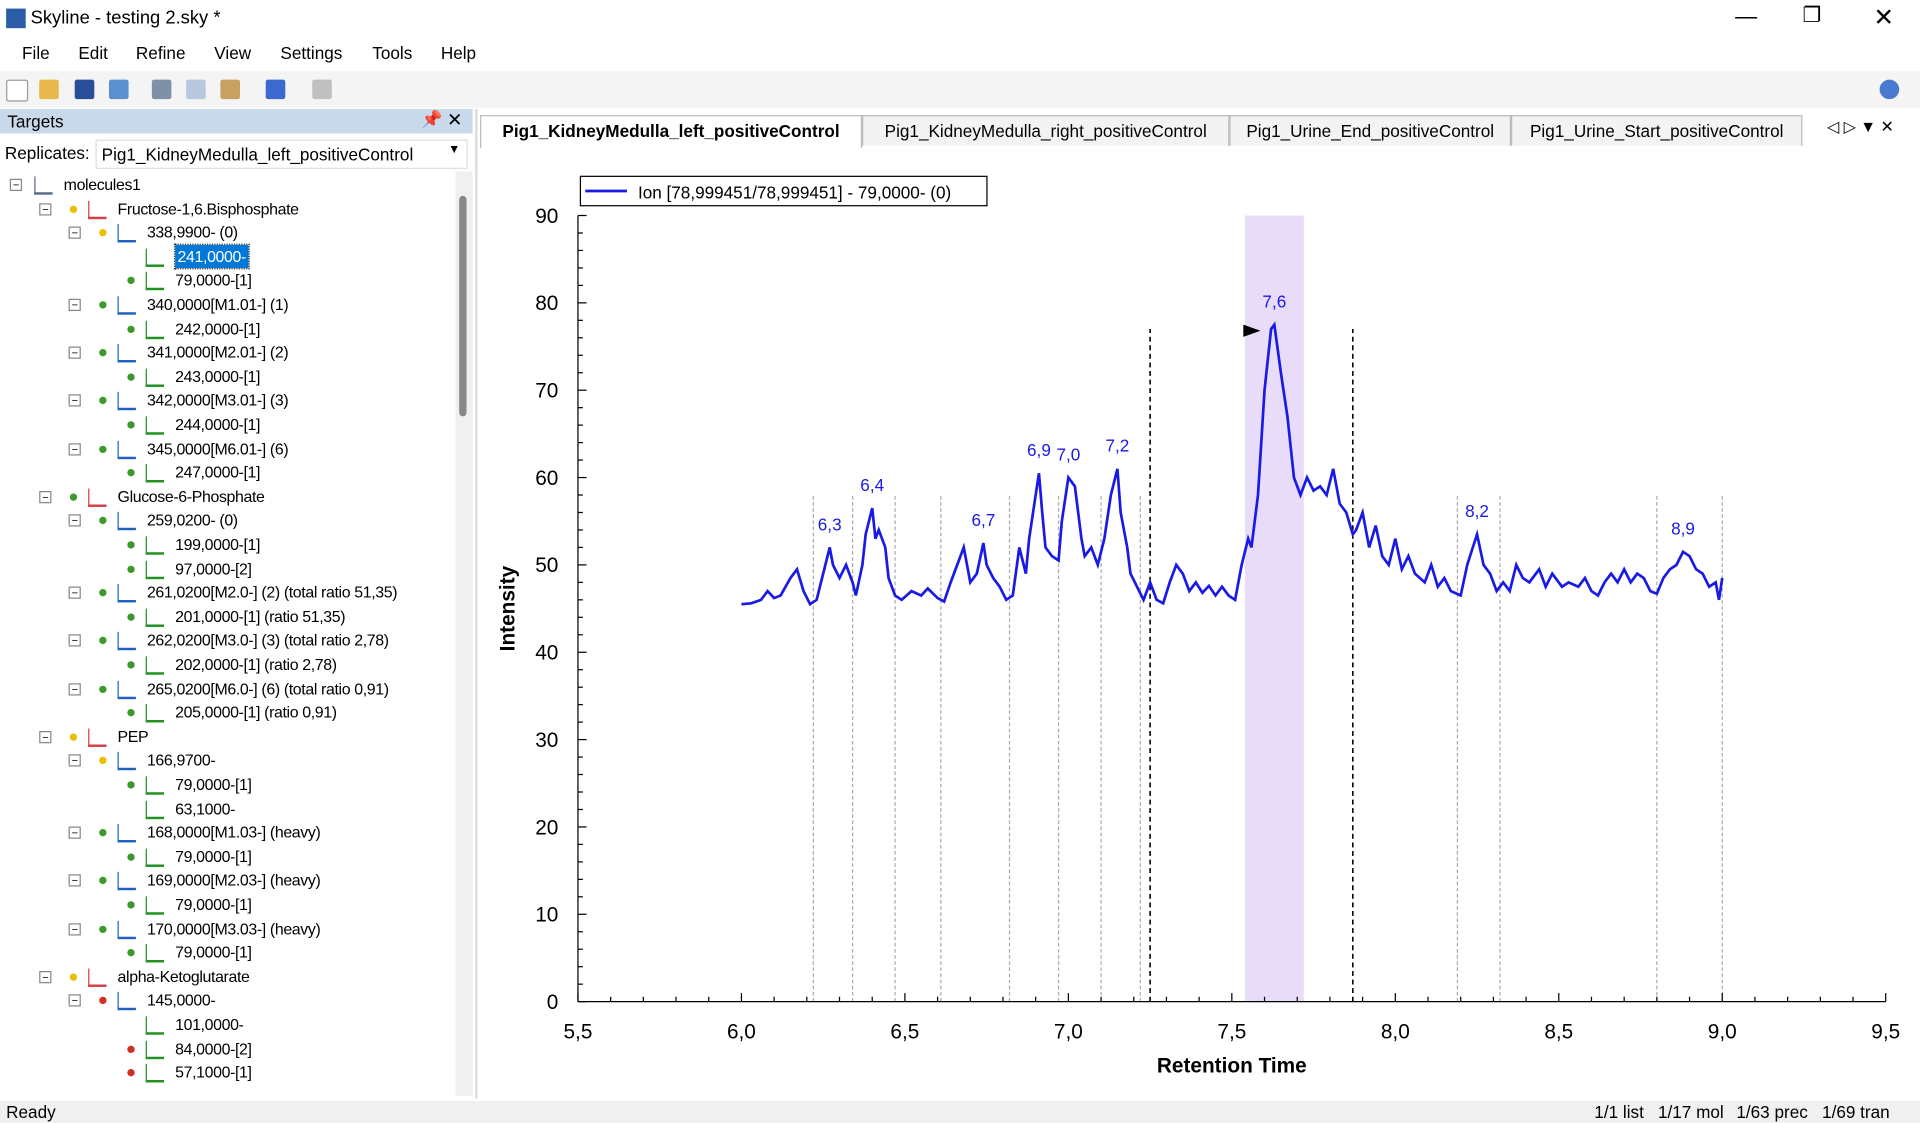 The height and width of the screenshot is (1123, 1920). I want to click on tree-node: 57,1000-[1], so click(213, 1072).